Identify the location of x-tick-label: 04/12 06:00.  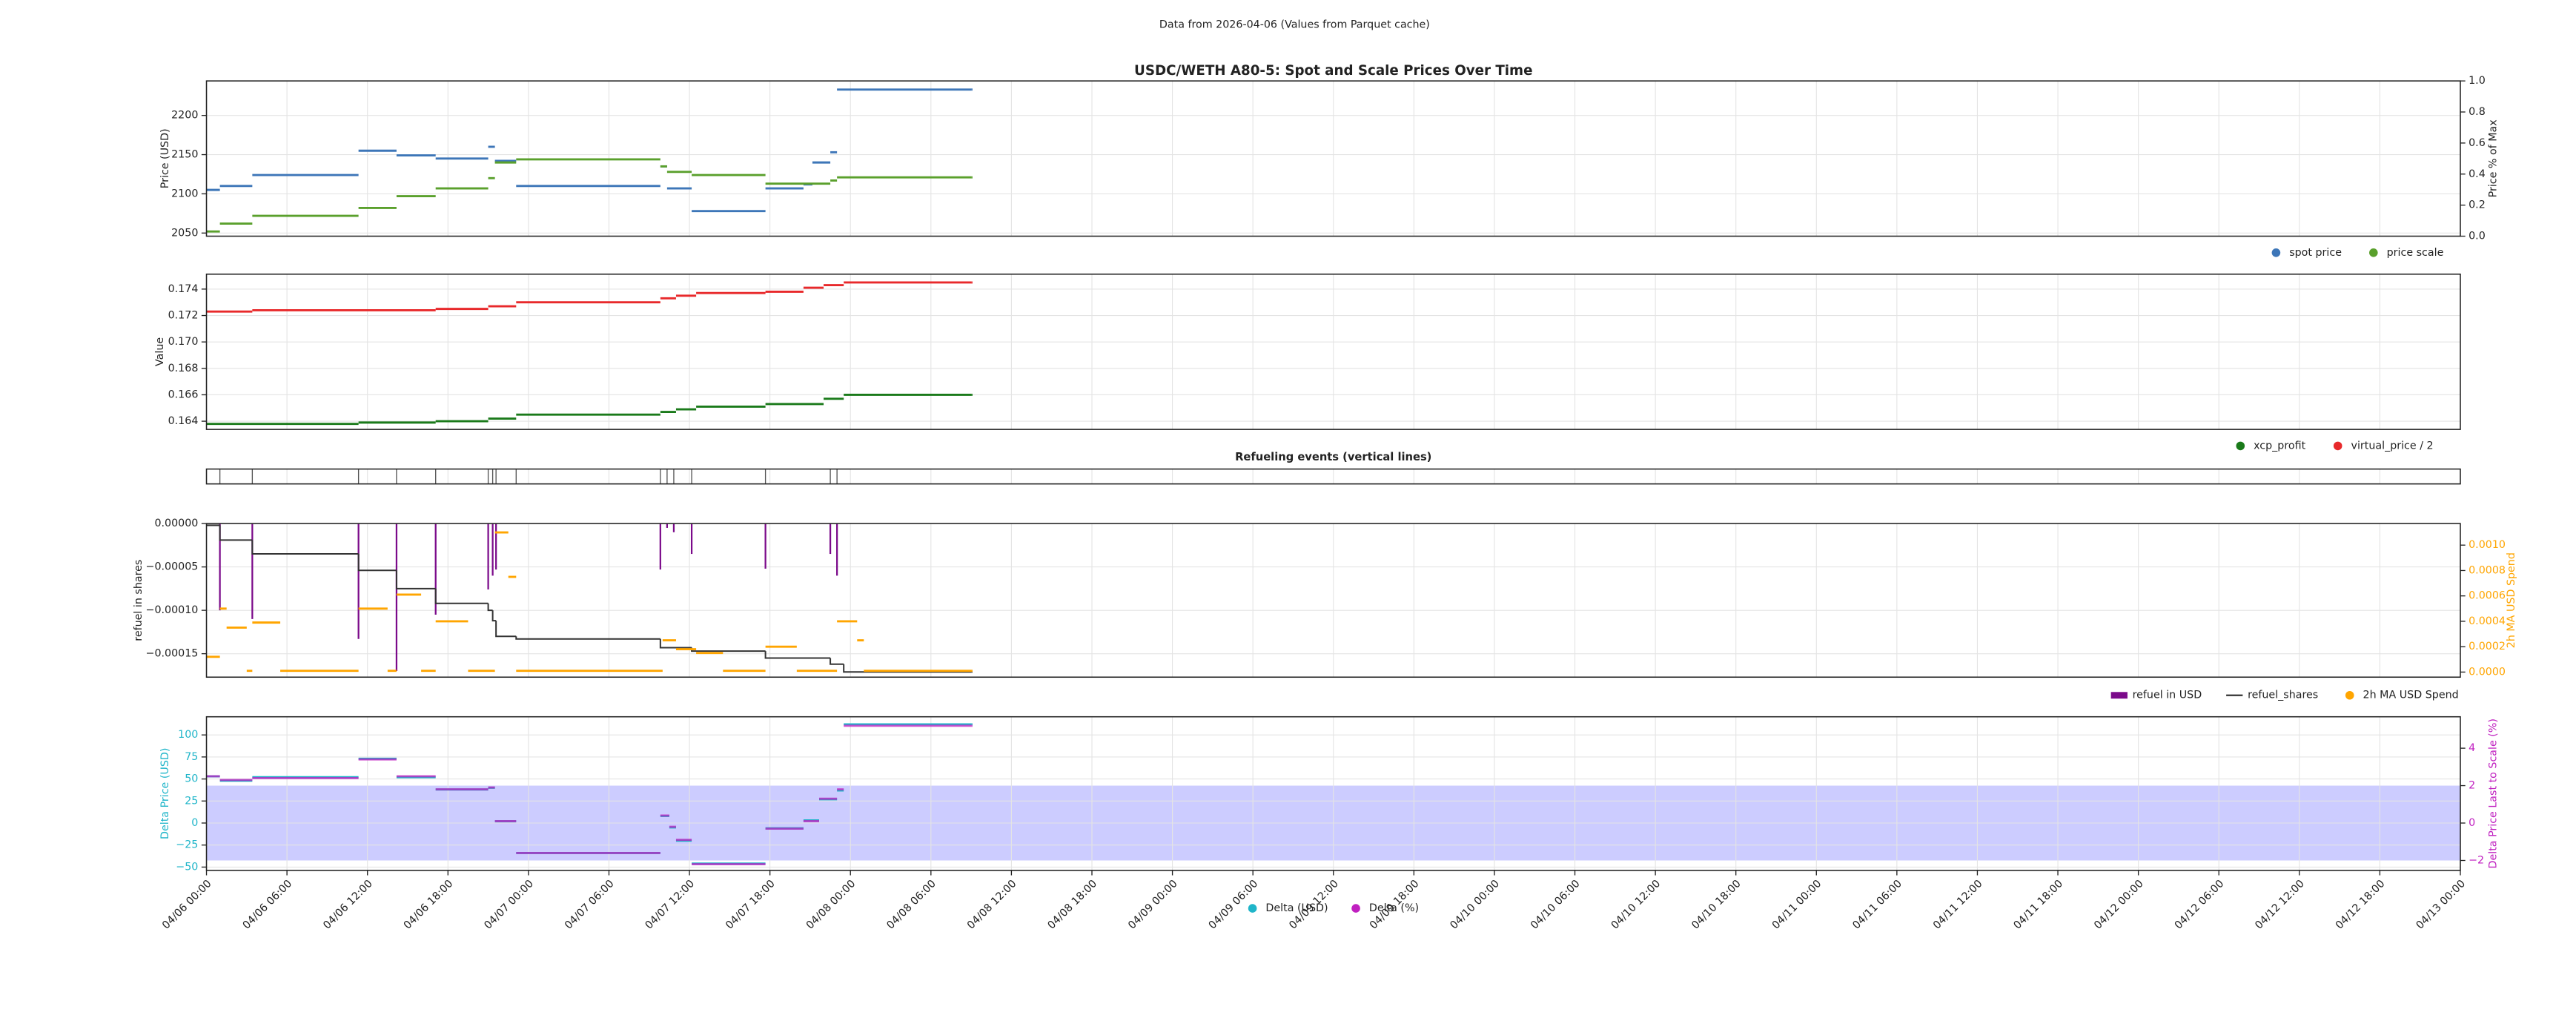
(2200, 905).